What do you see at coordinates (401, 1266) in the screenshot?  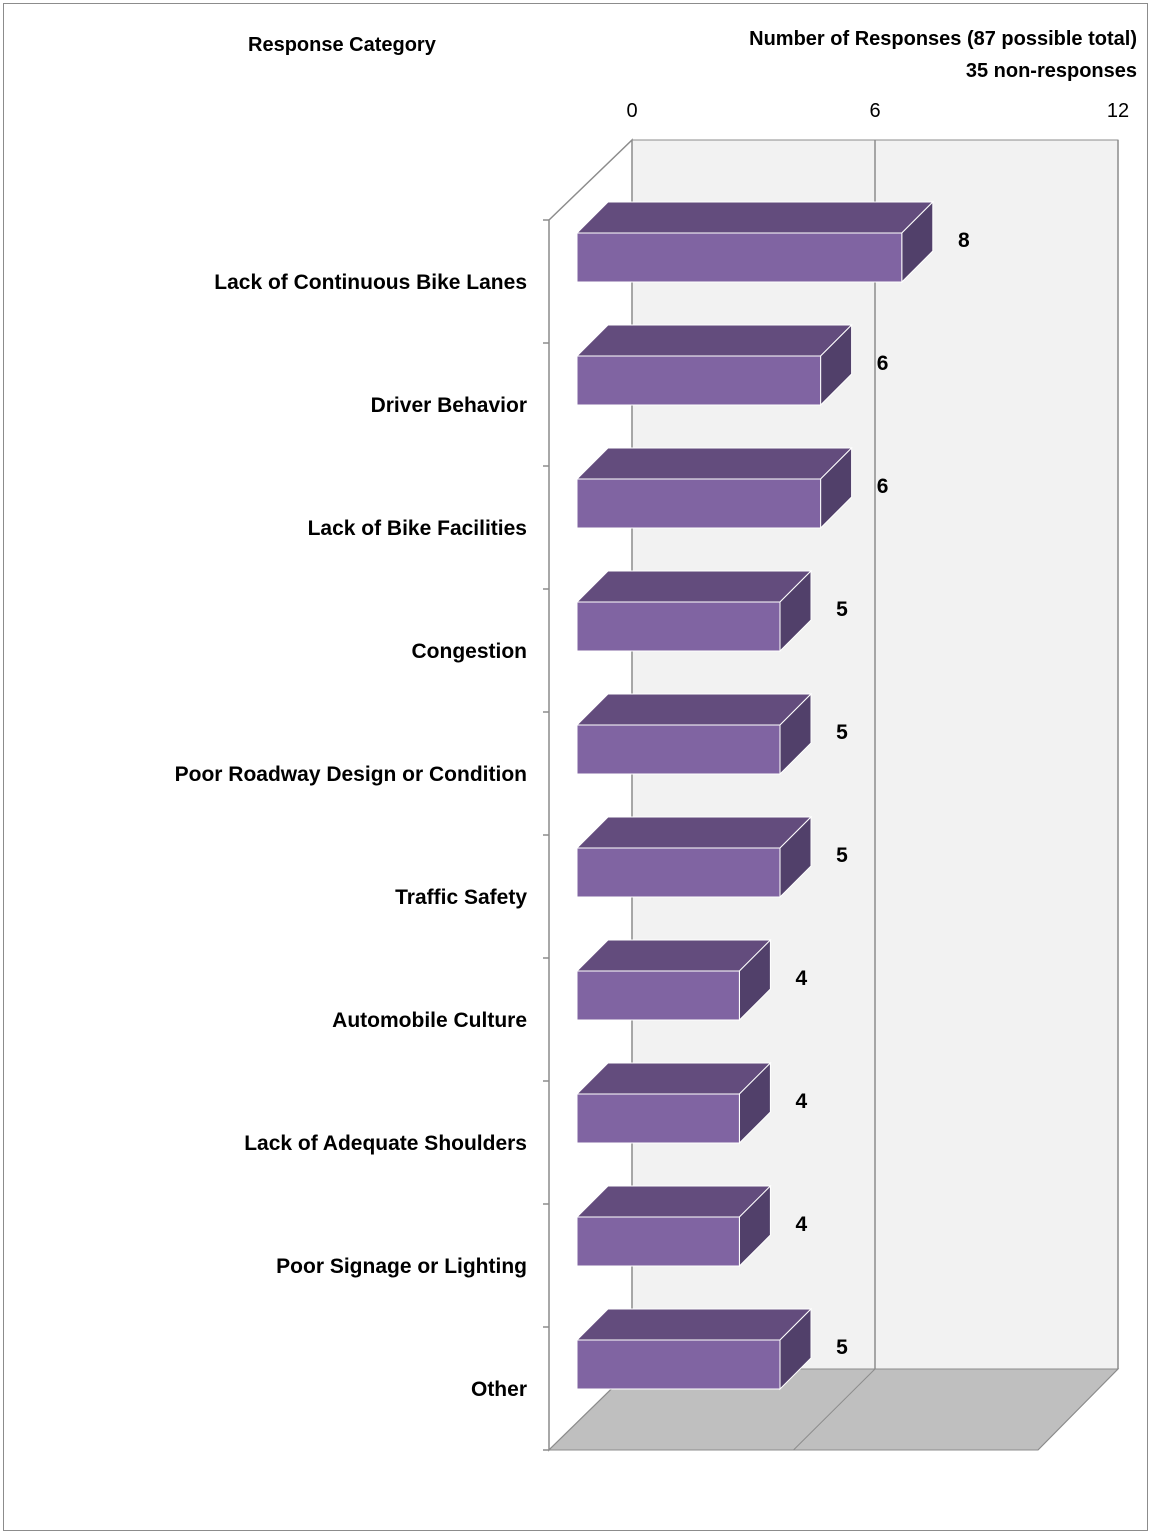 I see `category-label: Poor Signage or Lighting` at bounding box center [401, 1266].